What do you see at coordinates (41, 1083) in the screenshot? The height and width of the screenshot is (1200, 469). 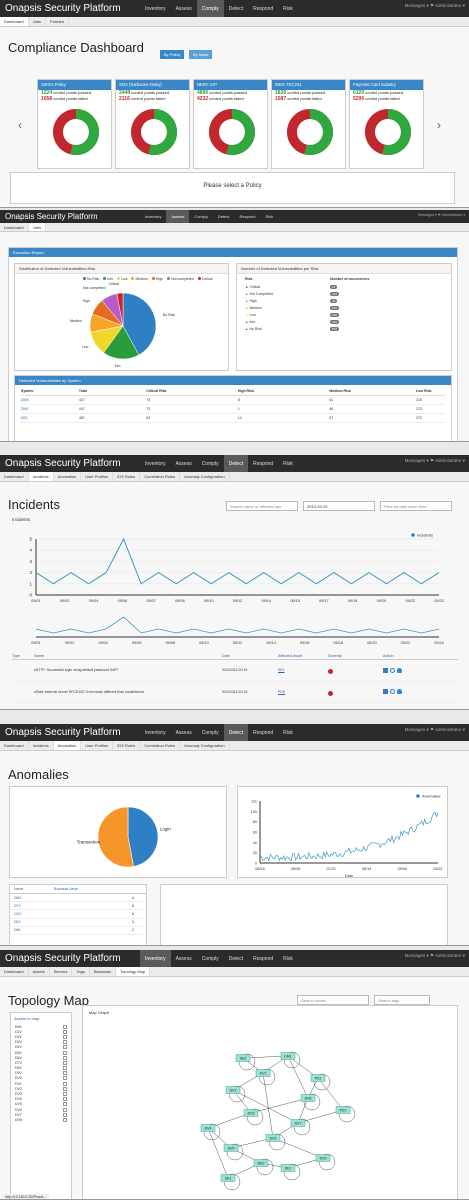 I see `asset-list-item: DV1` at bounding box center [41, 1083].